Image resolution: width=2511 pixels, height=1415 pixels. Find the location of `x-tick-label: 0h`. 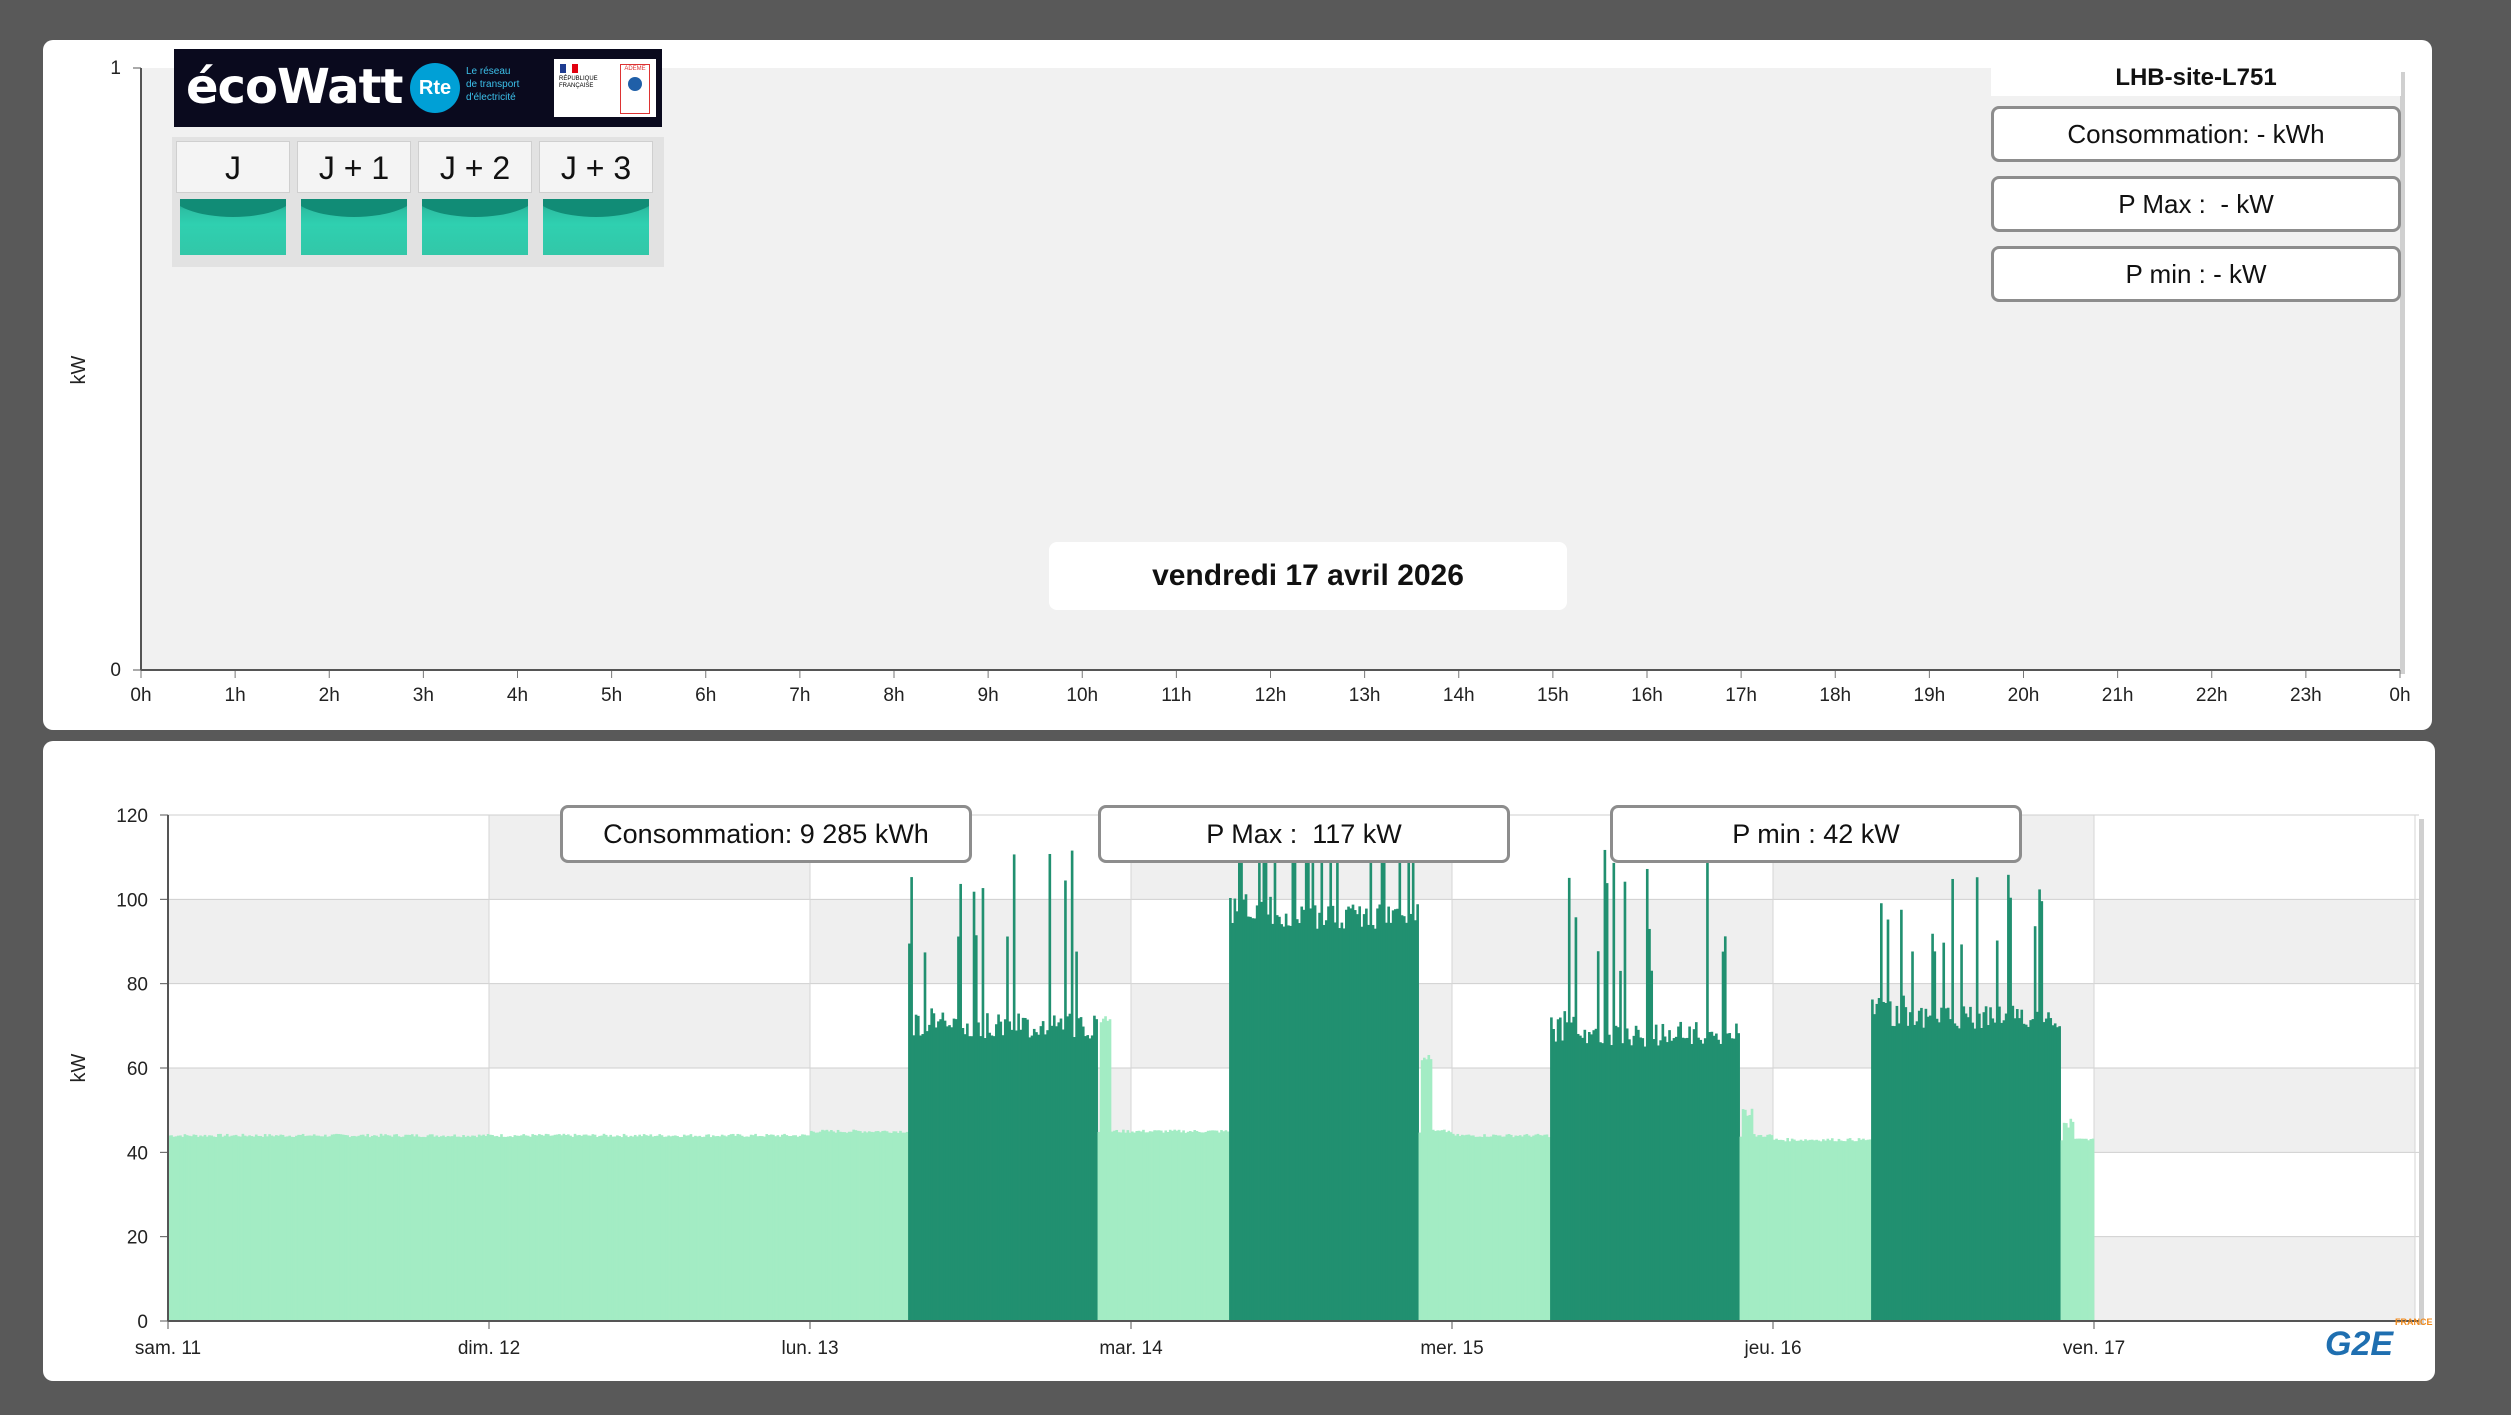

x-tick-label: 0h is located at coordinates (2399, 695).